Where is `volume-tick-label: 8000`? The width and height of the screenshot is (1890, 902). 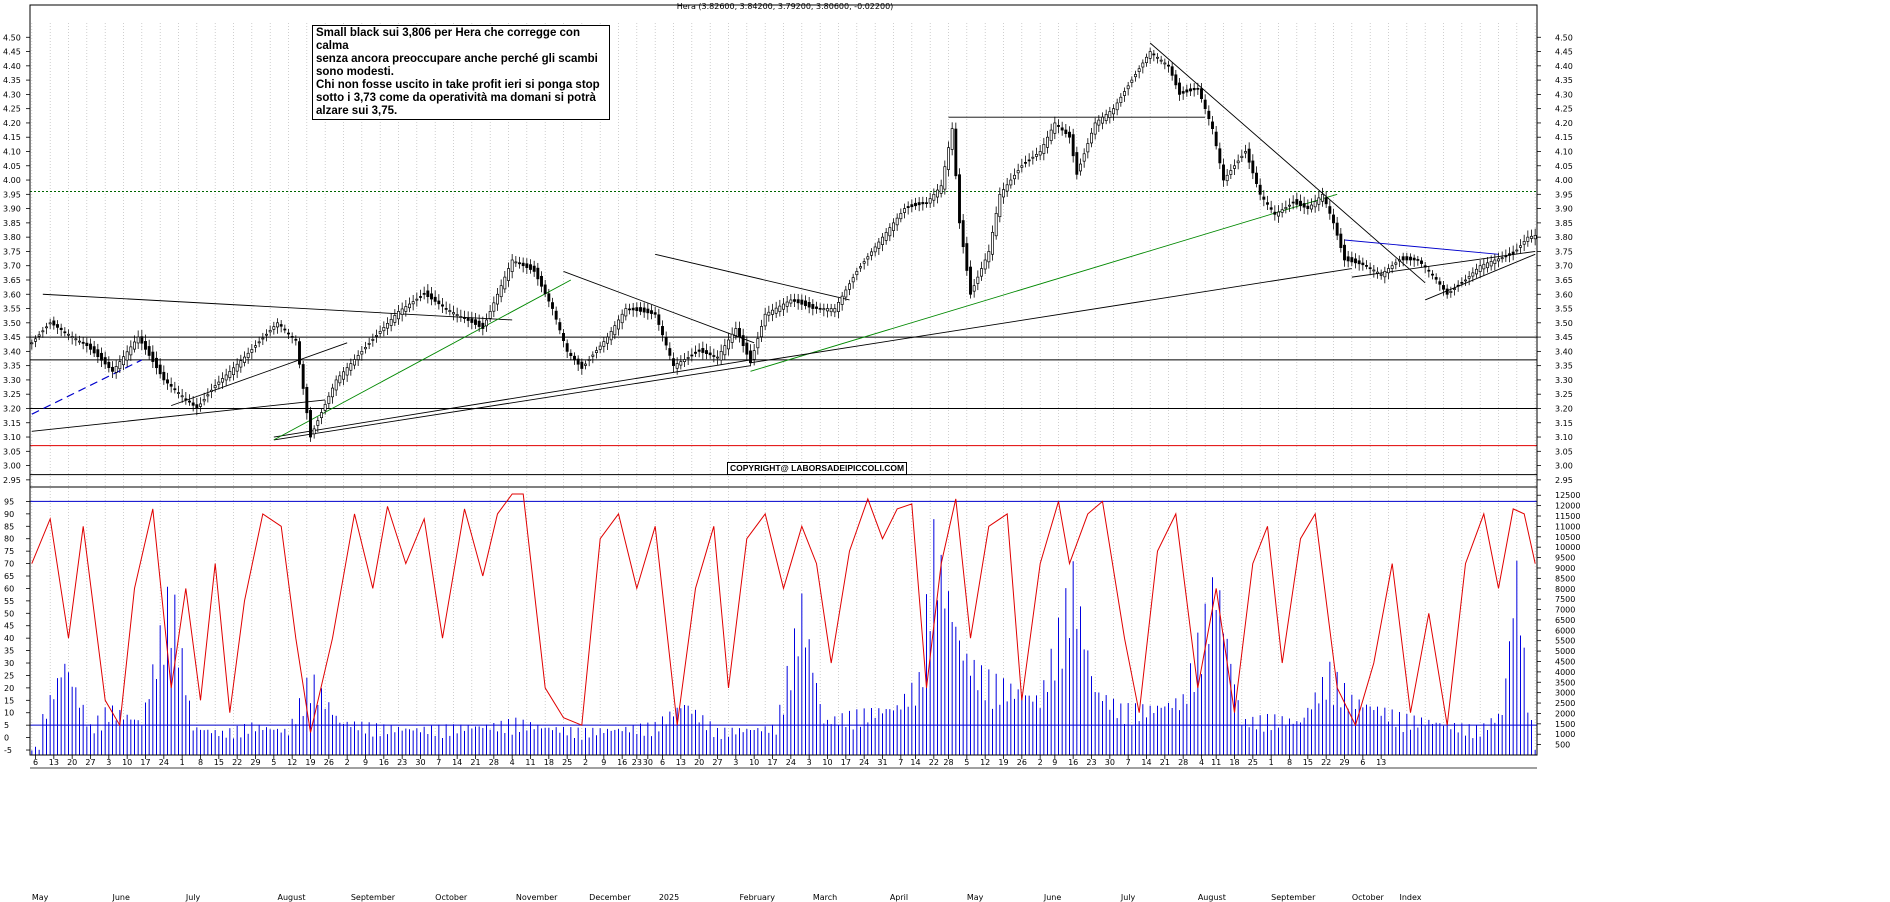 volume-tick-label: 8000 is located at coordinates (1565, 589).